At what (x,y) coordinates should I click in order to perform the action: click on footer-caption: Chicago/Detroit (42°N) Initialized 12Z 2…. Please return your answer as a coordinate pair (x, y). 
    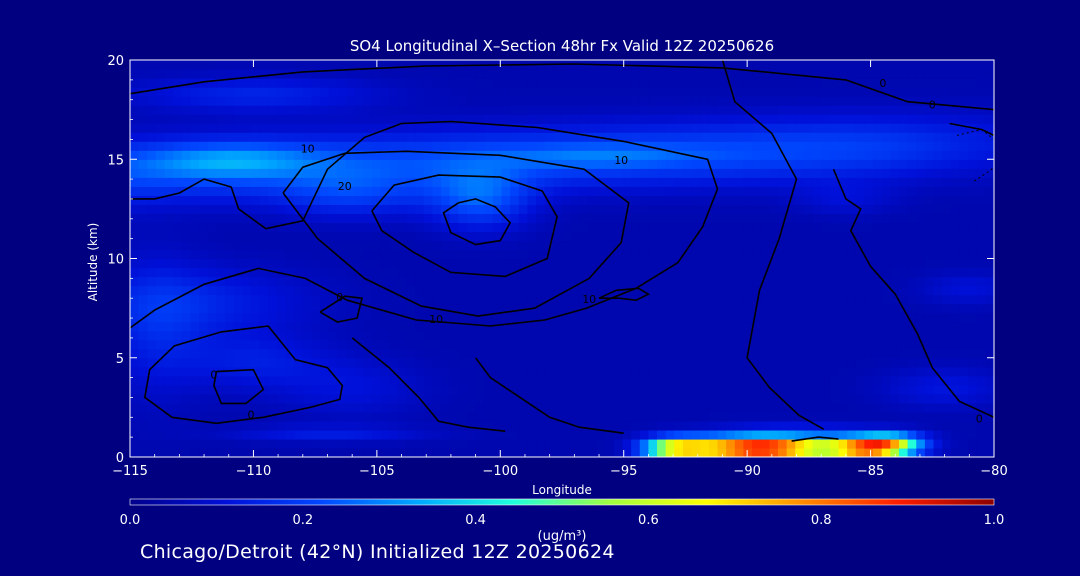
    Looking at the image, I should click on (377, 552).